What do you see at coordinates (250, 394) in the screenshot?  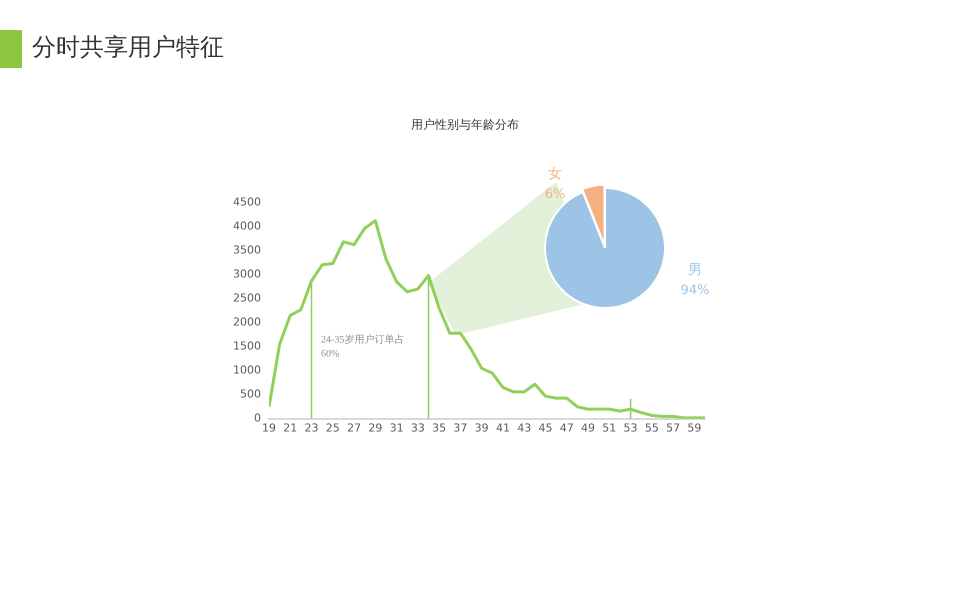 I see `y-tick-label: 500` at bounding box center [250, 394].